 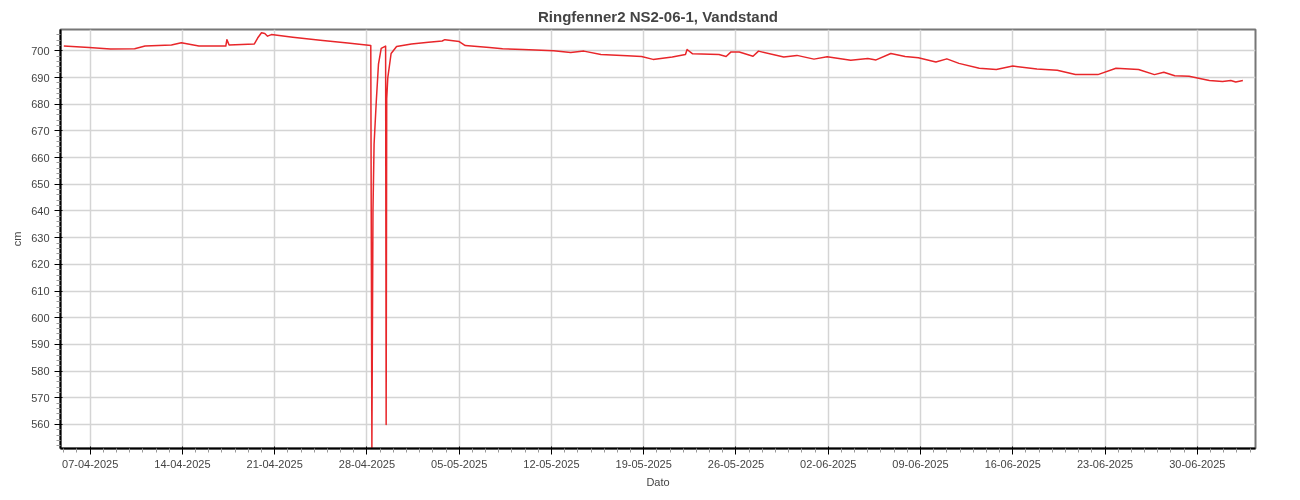 What do you see at coordinates (643, 463) in the screenshot?
I see `x-tick-label: 19-05-2025` at bounding box center [643, 463].